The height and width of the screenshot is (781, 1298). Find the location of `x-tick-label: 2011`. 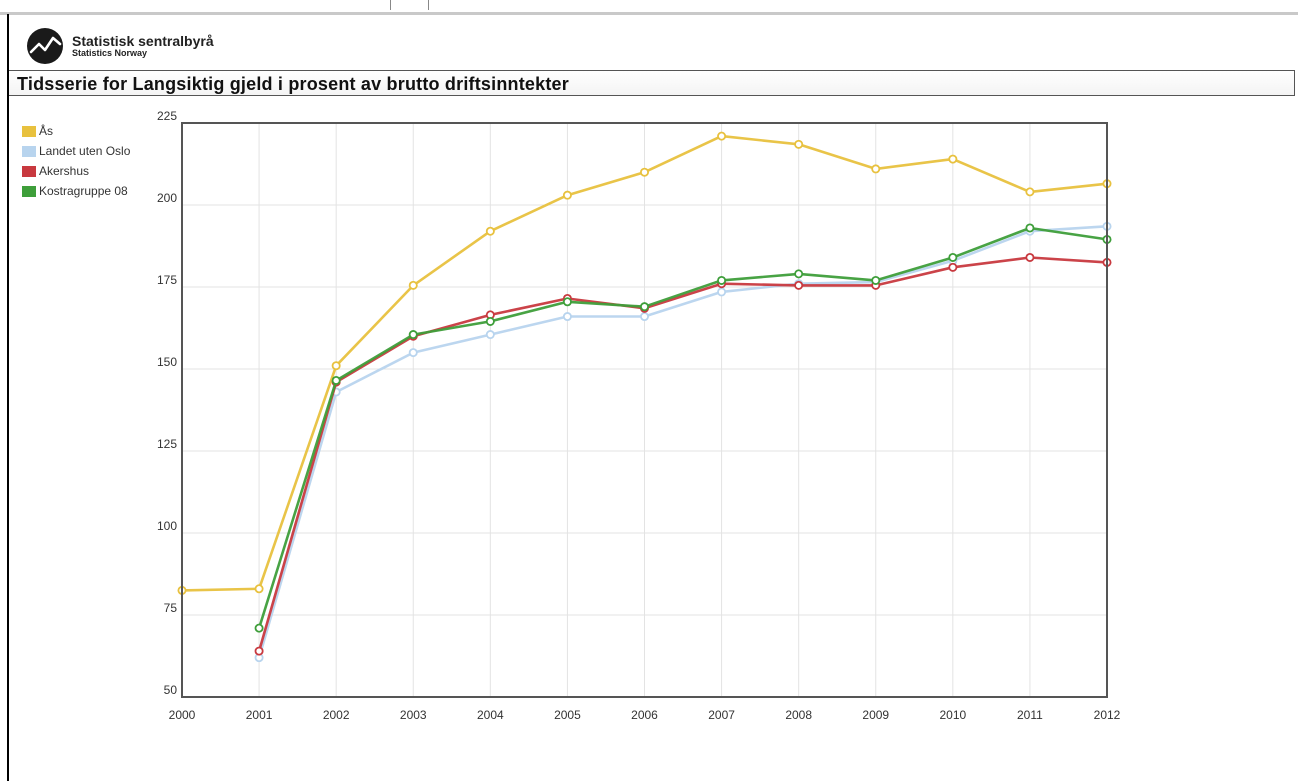

x-tick-label: 2011 is located at coordinates (1030, 715).